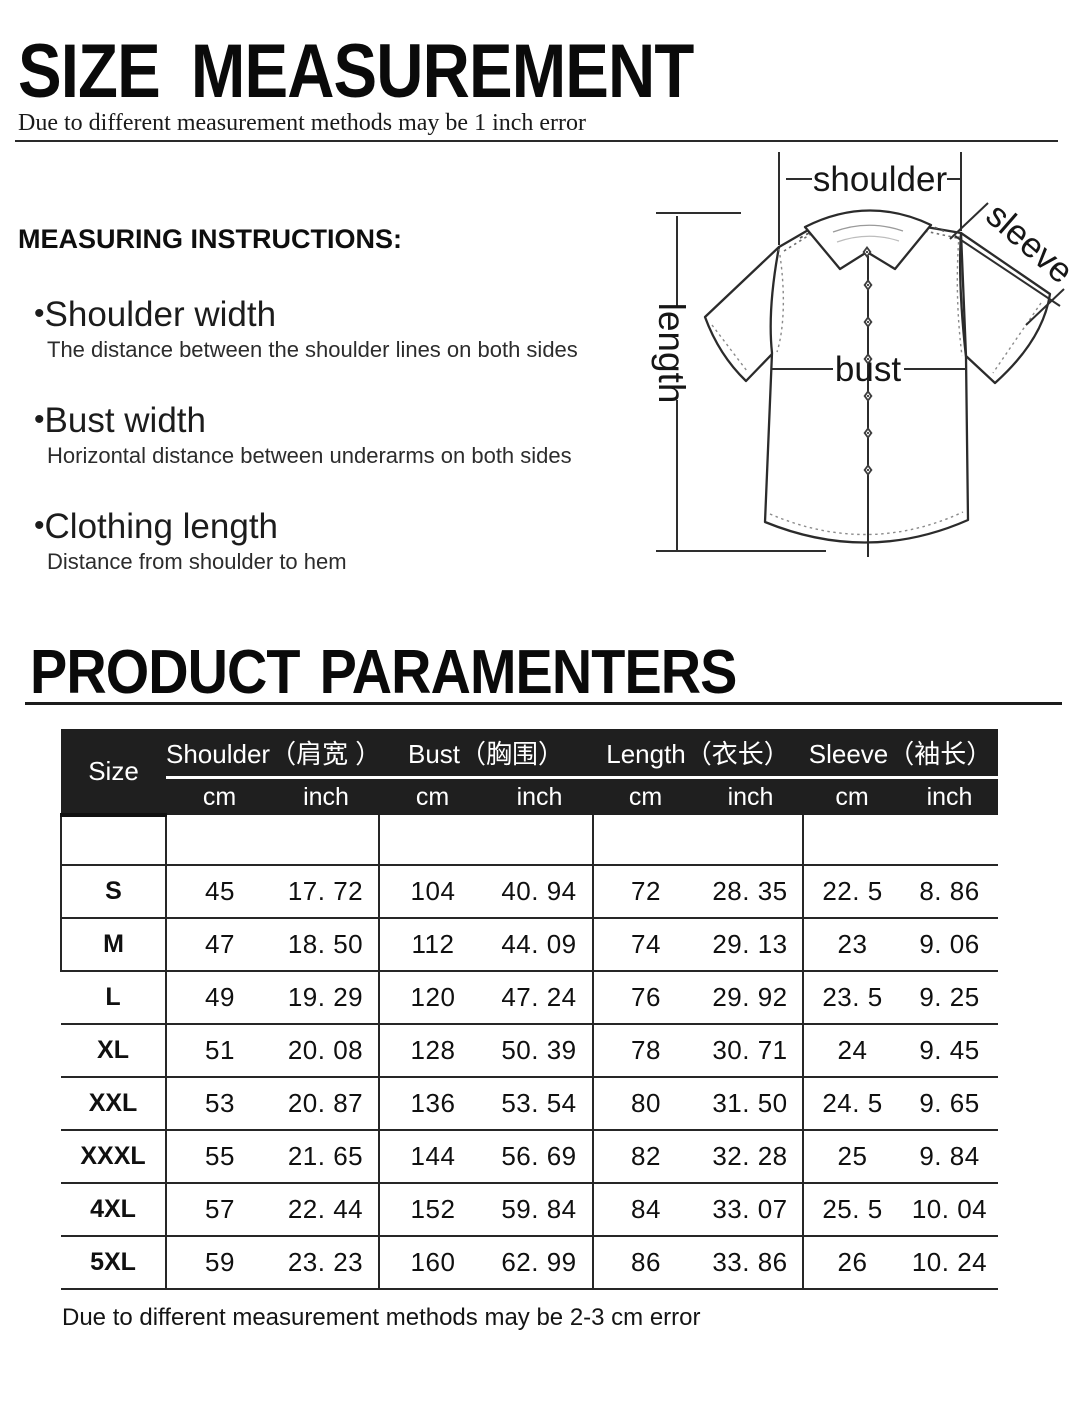 This screenshot has width=1072, height=1420. I want to click on cell-size: XXXL, so click(113, 1157).